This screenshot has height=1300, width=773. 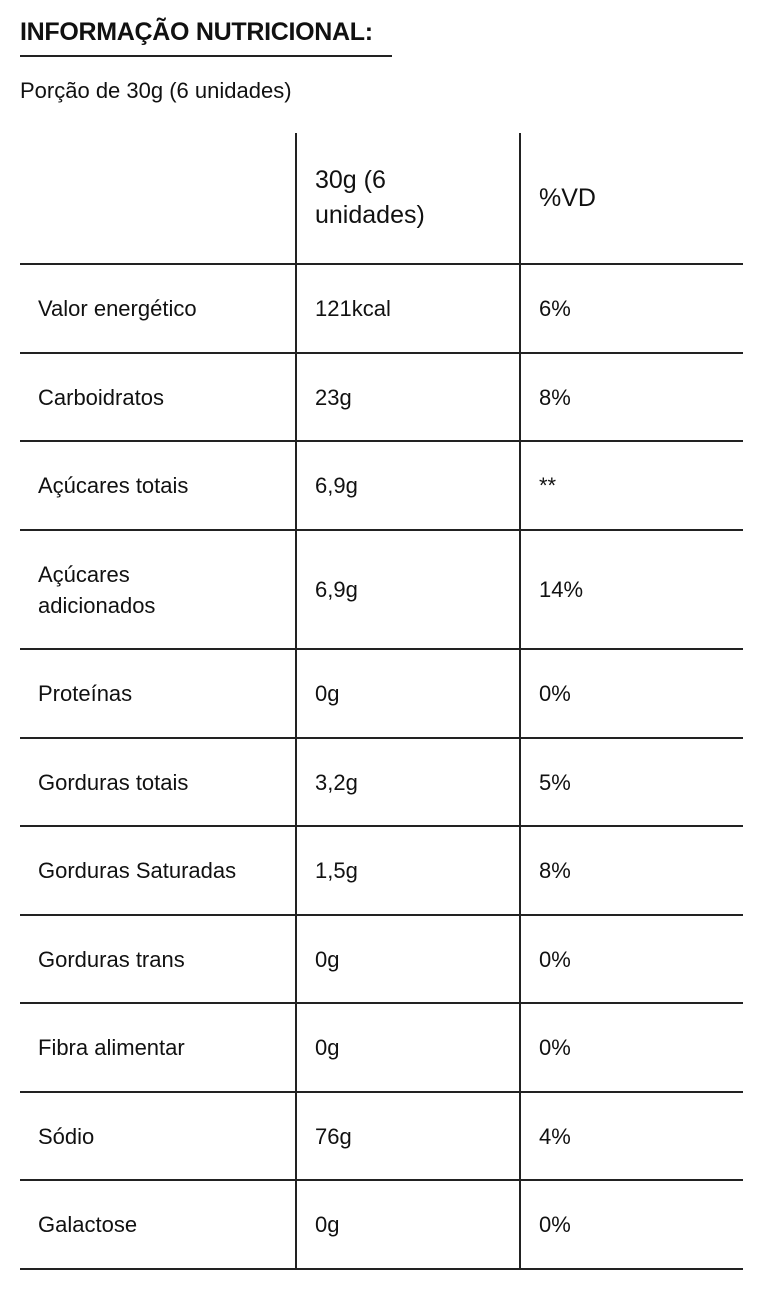 I want to click on nutrient-name: Galactose, so click(x=88, y=1224).